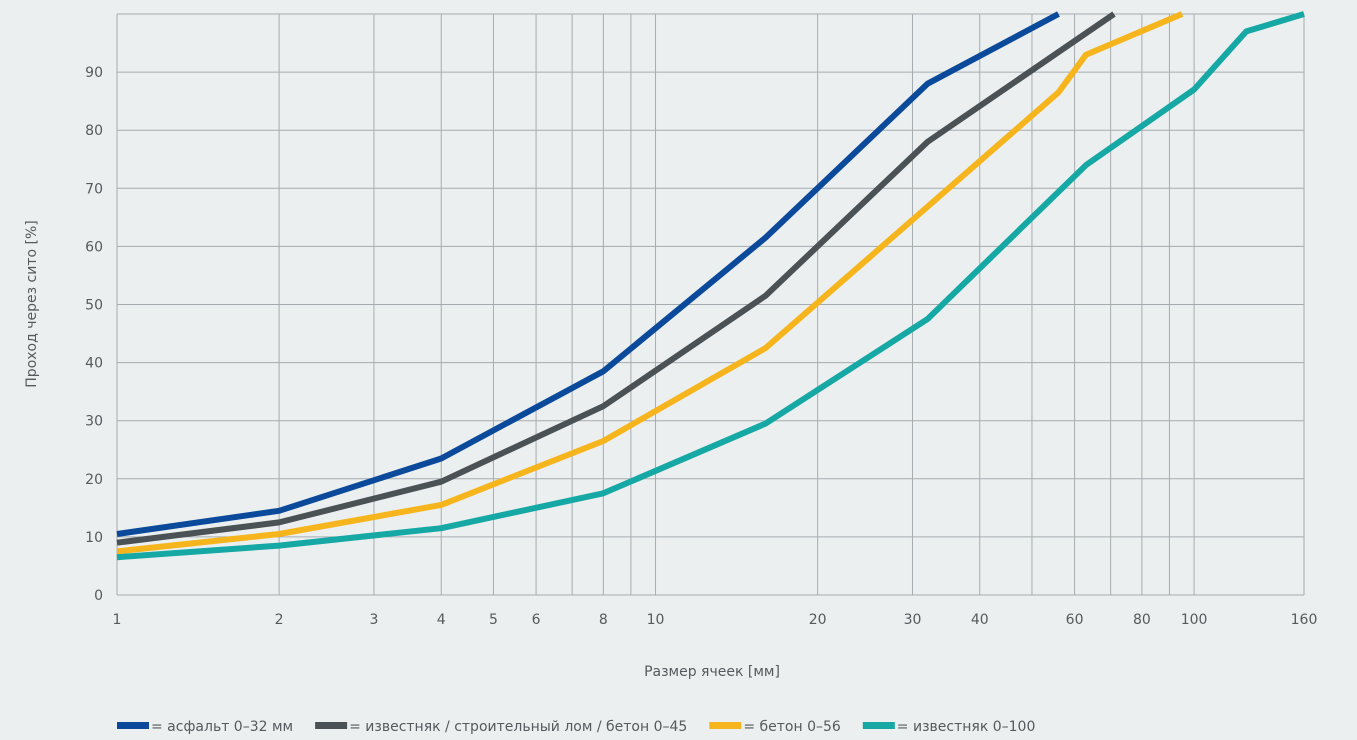 The width and height of the screenshot is (1357, 740). I want to click on x-tick-label: 40, so click(980, 620).